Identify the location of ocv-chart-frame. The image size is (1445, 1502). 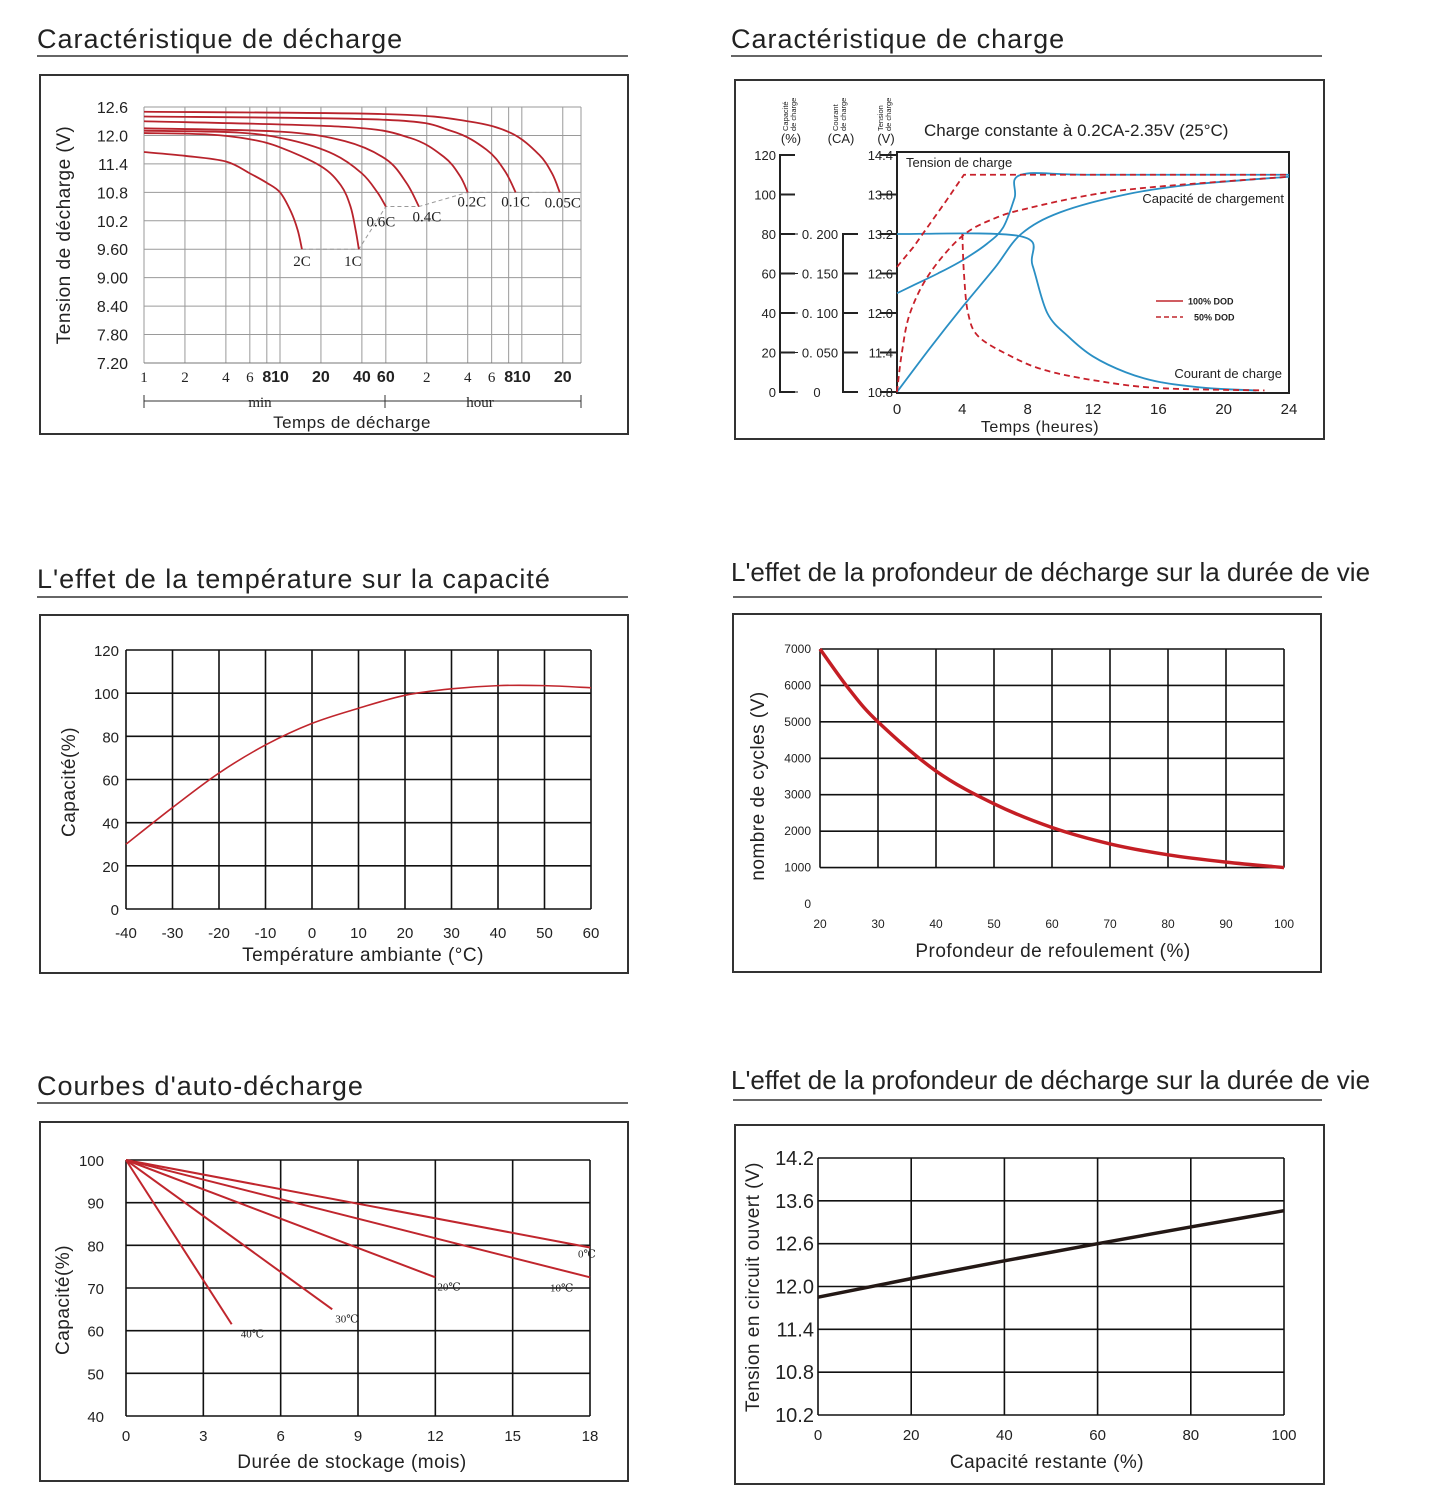
(1029, 1304).